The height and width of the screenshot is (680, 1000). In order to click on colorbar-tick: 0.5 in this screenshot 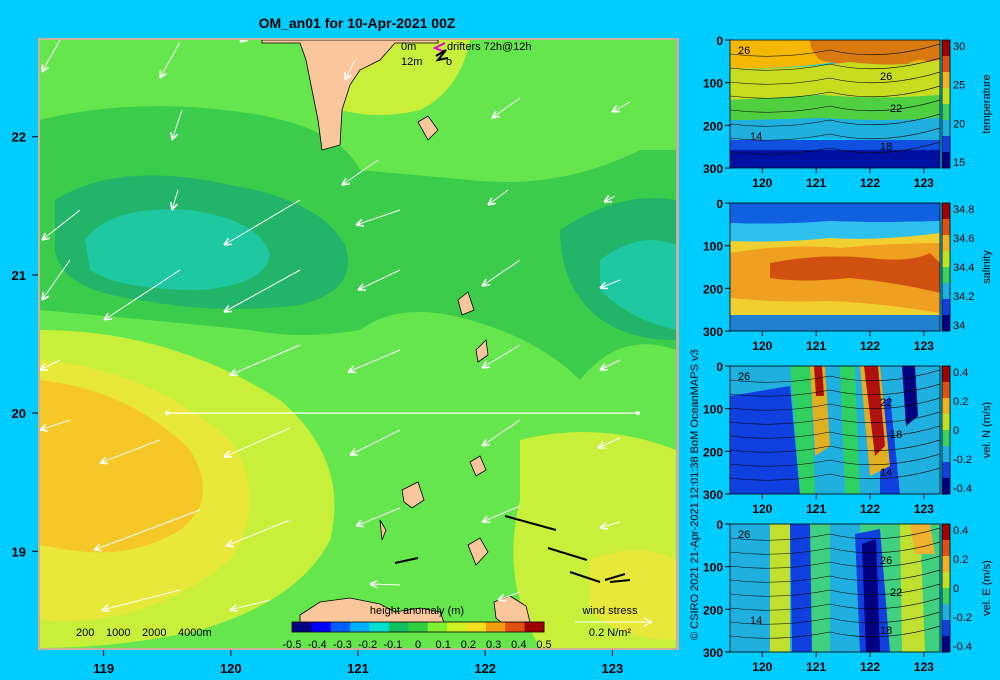, I will do `click(543, 645)`.